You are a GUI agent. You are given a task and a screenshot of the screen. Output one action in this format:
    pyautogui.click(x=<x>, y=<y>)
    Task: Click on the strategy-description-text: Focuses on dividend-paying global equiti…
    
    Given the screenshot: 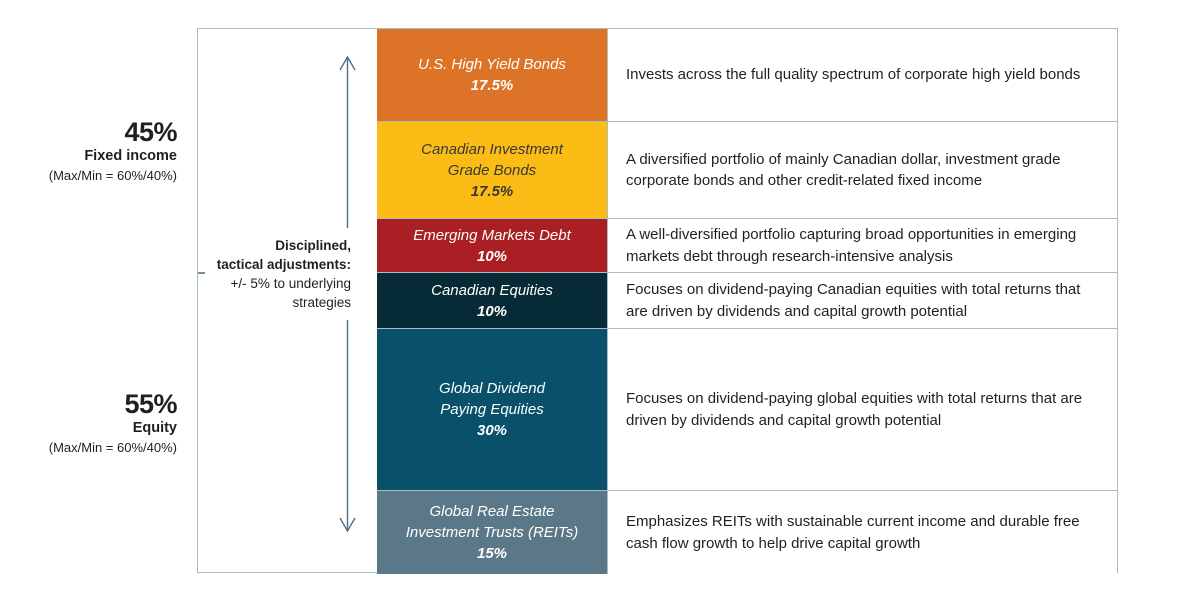 What is the action you would take?
    pyautogui.click(x=854, y=409)
    